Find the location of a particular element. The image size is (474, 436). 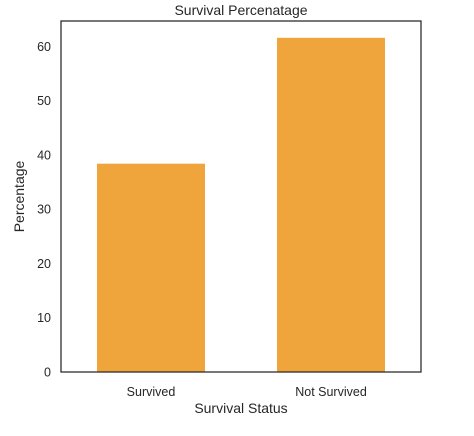

bar-survived is located at coordinates (151, 267).